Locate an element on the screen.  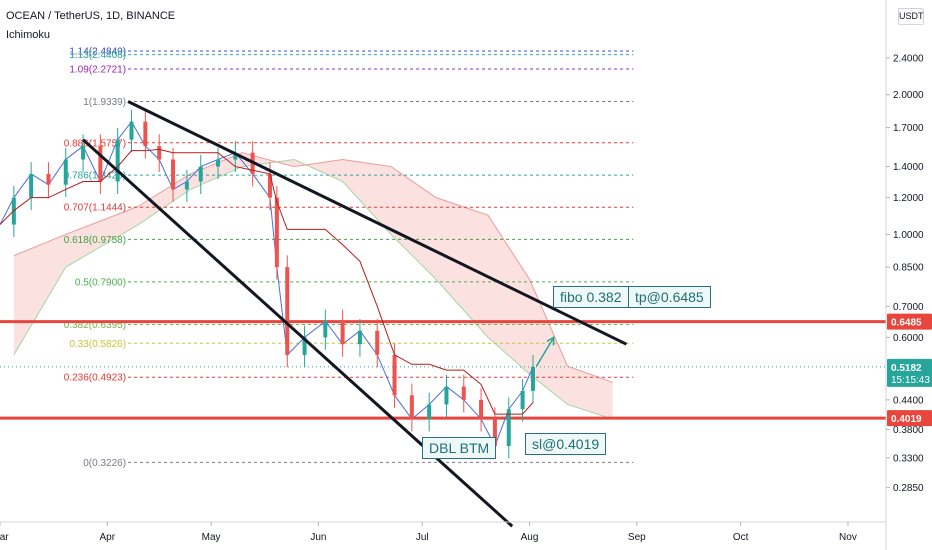
y-tick-label: 0.3300 is located at coordinates (908, 458).